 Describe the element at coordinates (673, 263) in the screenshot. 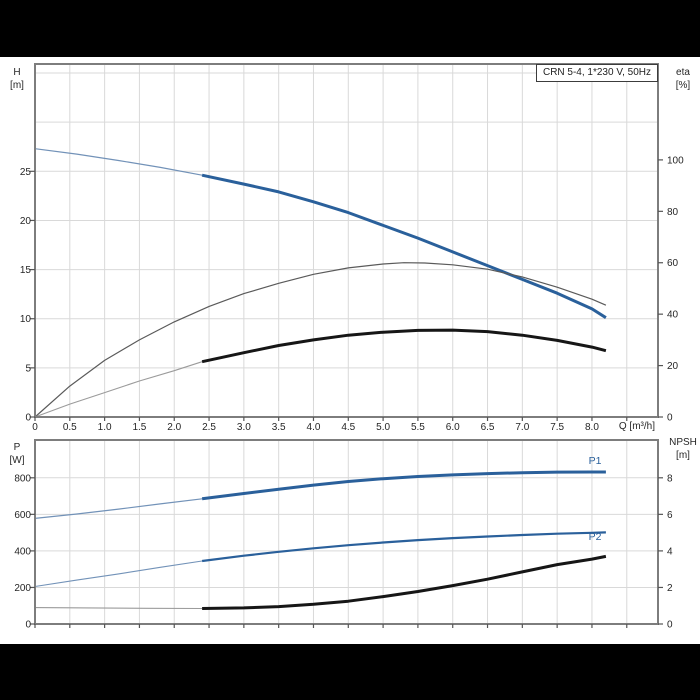

I see `hq-right-tick-label: 60` at that location.